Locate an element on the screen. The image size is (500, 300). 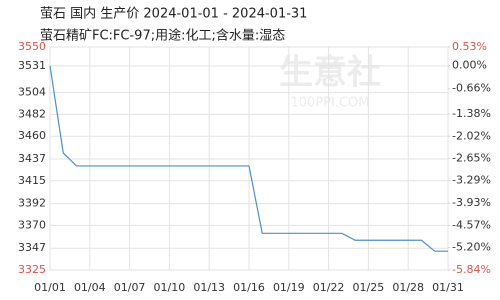
y-tick-label: 3482 is located at coordinates (32, 113).